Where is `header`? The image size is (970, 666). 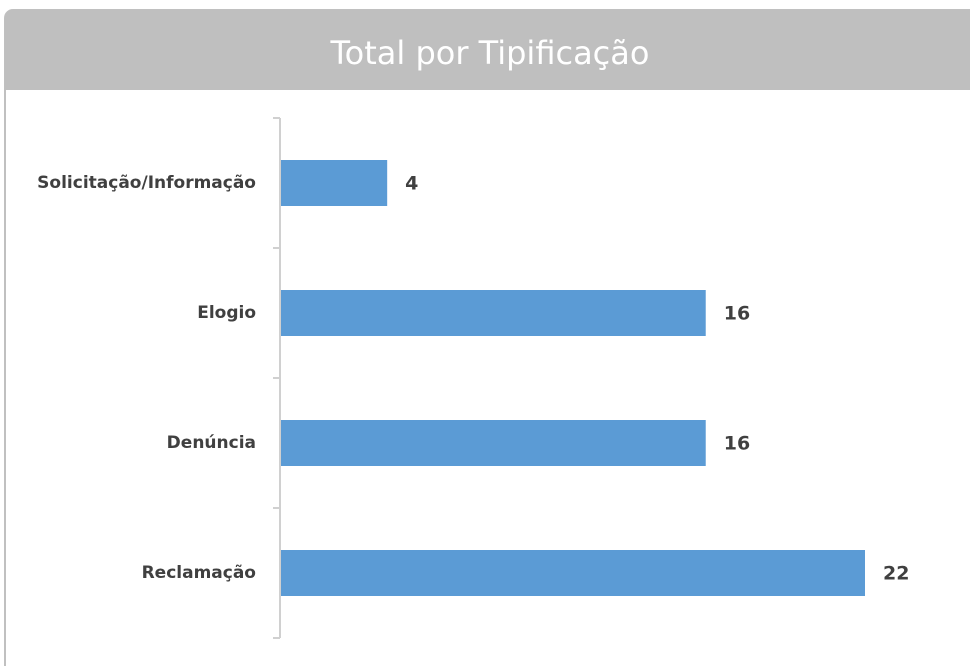
header is located at coordinates (487, 50).